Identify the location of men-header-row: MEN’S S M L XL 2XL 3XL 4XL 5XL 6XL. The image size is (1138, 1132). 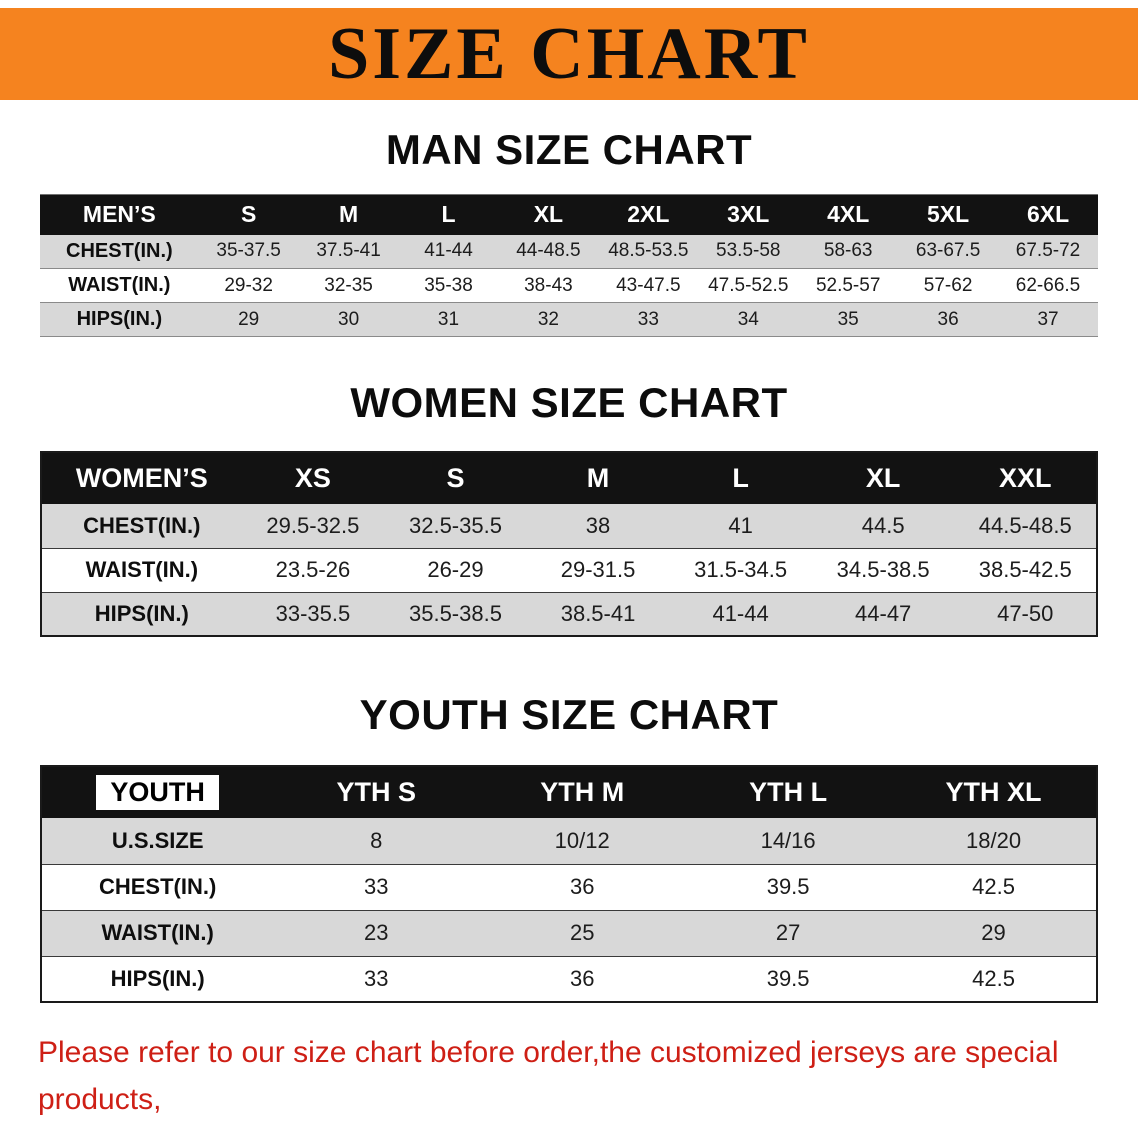
(569, 214).